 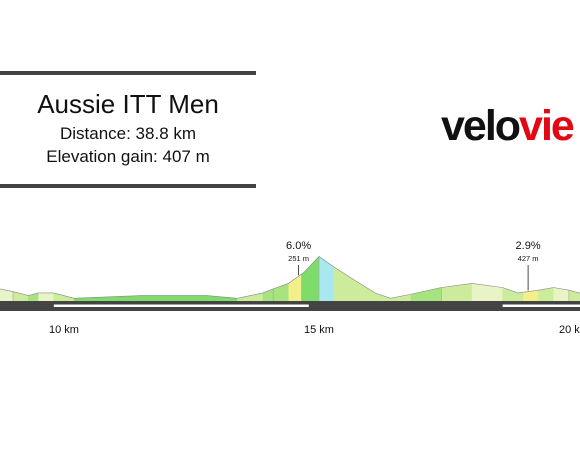 I want to click on x-tick-label: 15 km, so click(x=319, y=330).